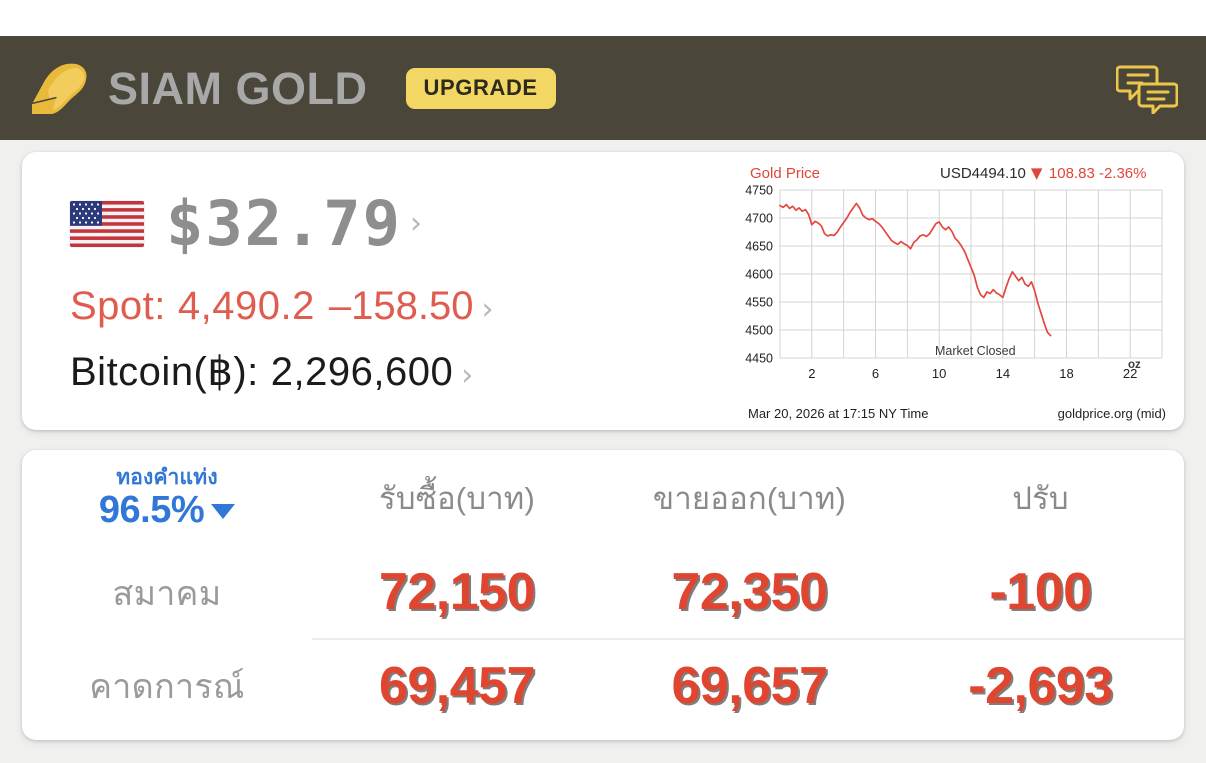 The height and width of the screenshot is (763, 1206). Describe the element at coordinates (1037, 173) in the screenshot. I see `triangle-down-icon: ▼` at that location.